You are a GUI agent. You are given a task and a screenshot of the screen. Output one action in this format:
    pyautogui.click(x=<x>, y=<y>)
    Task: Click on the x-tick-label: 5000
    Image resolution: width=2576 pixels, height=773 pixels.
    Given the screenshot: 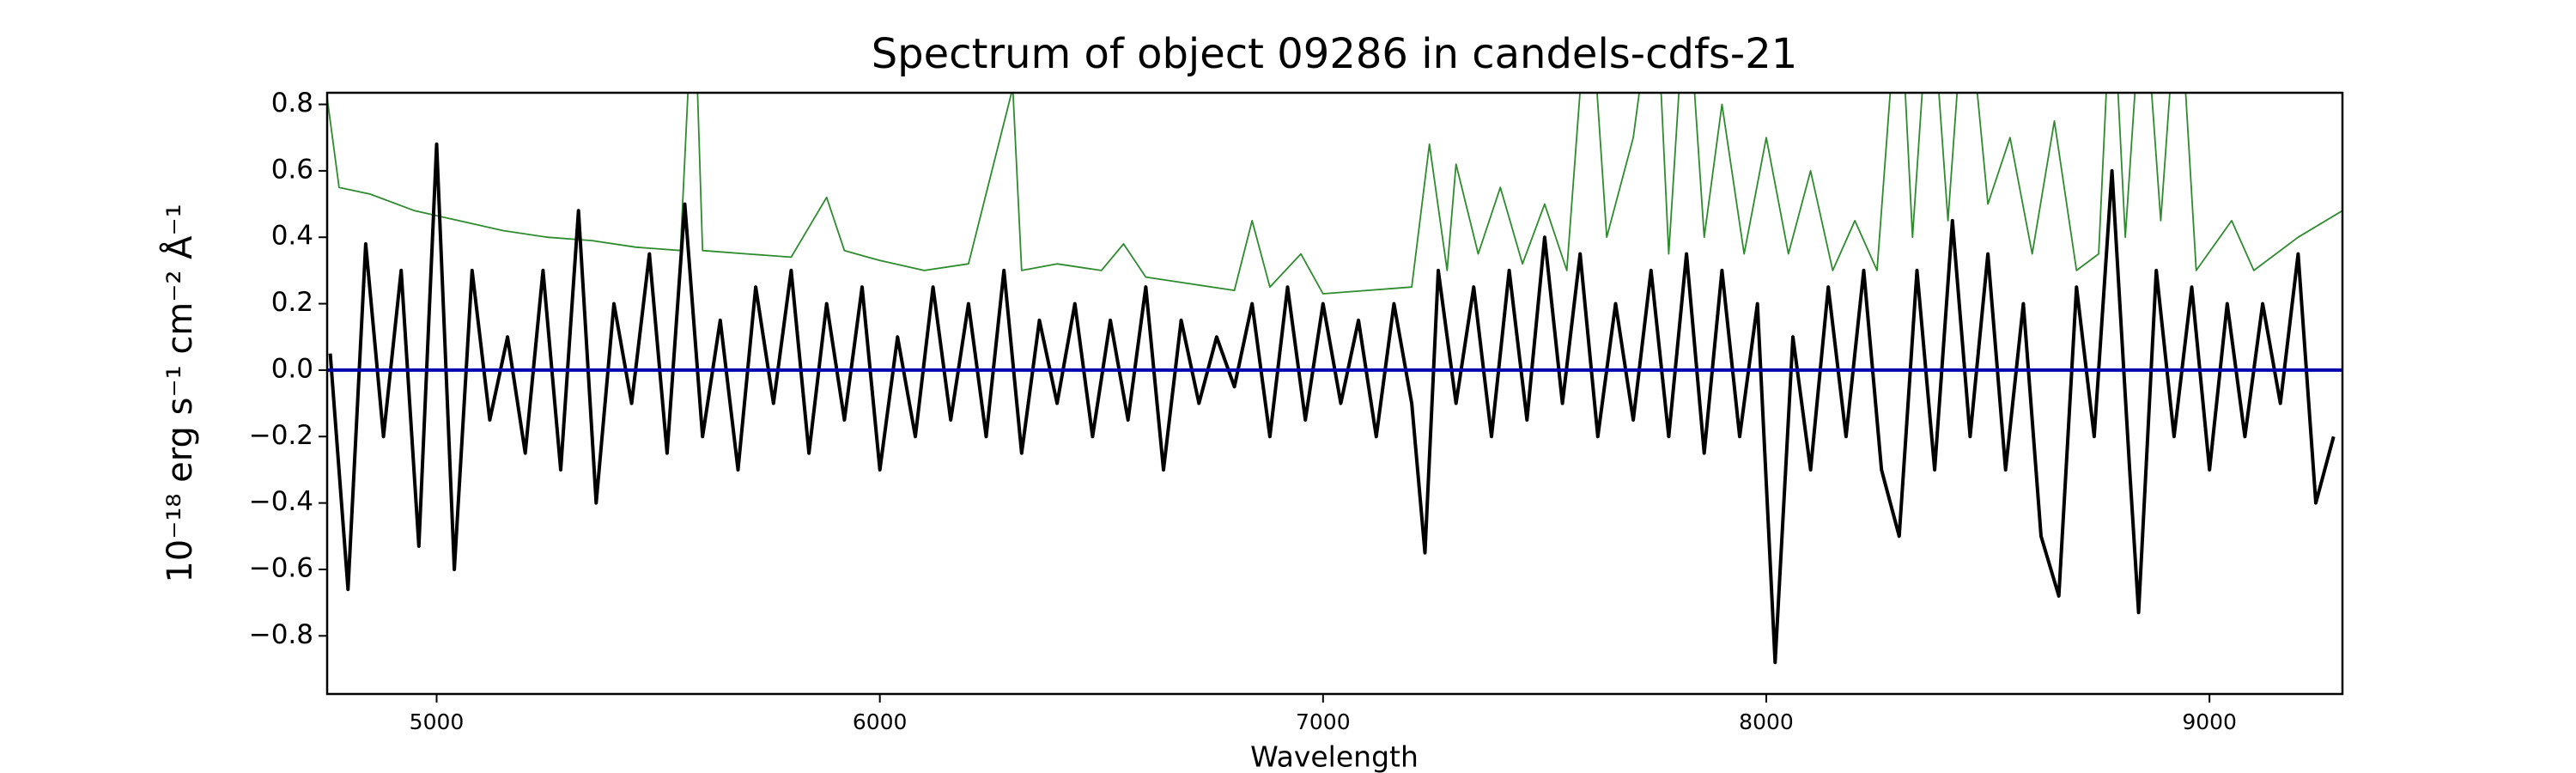 What is the action you would take?
    pyautogui.click(x=438, y=721)
    